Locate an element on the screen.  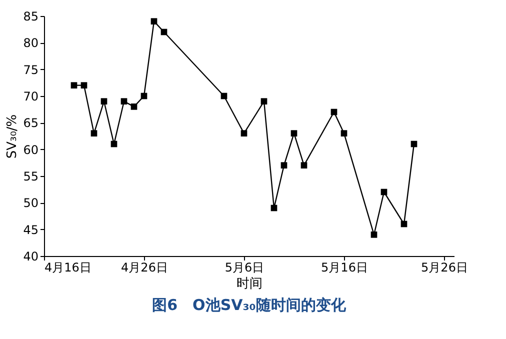
y-tick-label: 85 is located at coordinates (30, 17).